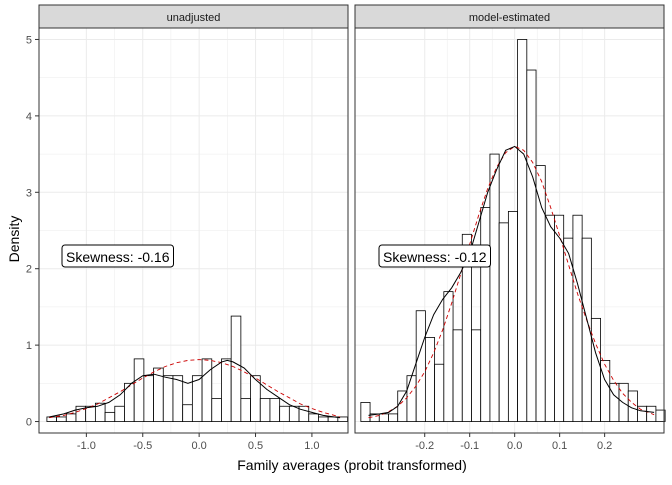 The width and height of the screenshot is (672, 485). Describe the element at coordinates (469, 446) in the screenshot. I see `x-tick-label: -0.1` at that location.